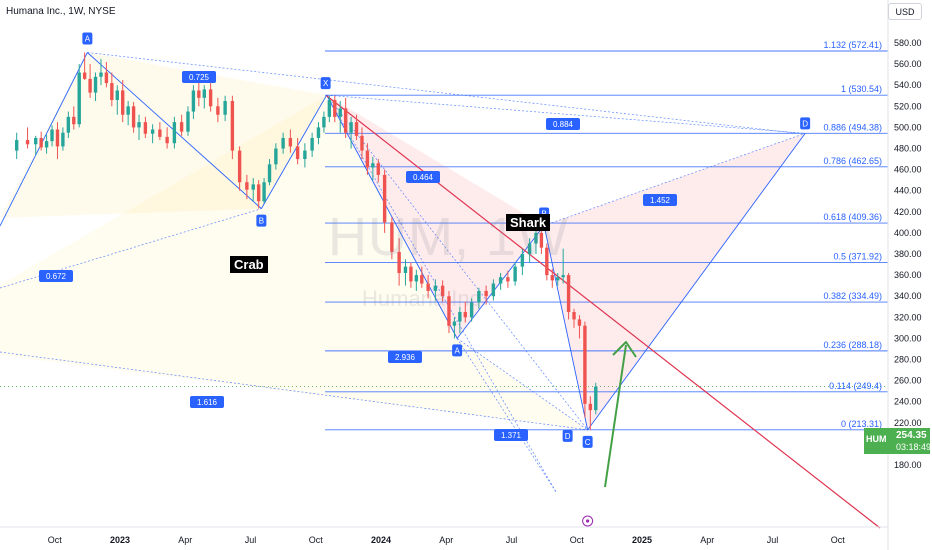  I want to click on shark-point-label: C, so click(588, 442).